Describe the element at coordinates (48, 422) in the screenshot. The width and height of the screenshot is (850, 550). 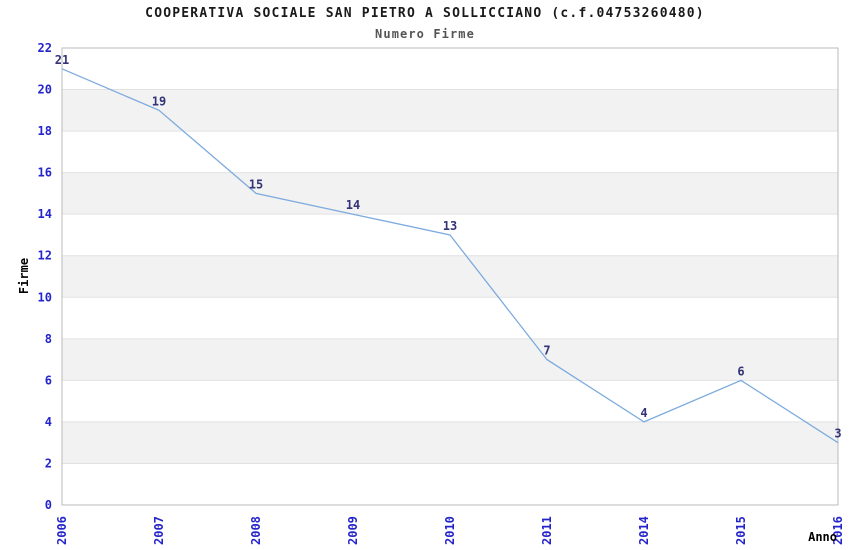
I see `y-tick-label: 4` at that location.